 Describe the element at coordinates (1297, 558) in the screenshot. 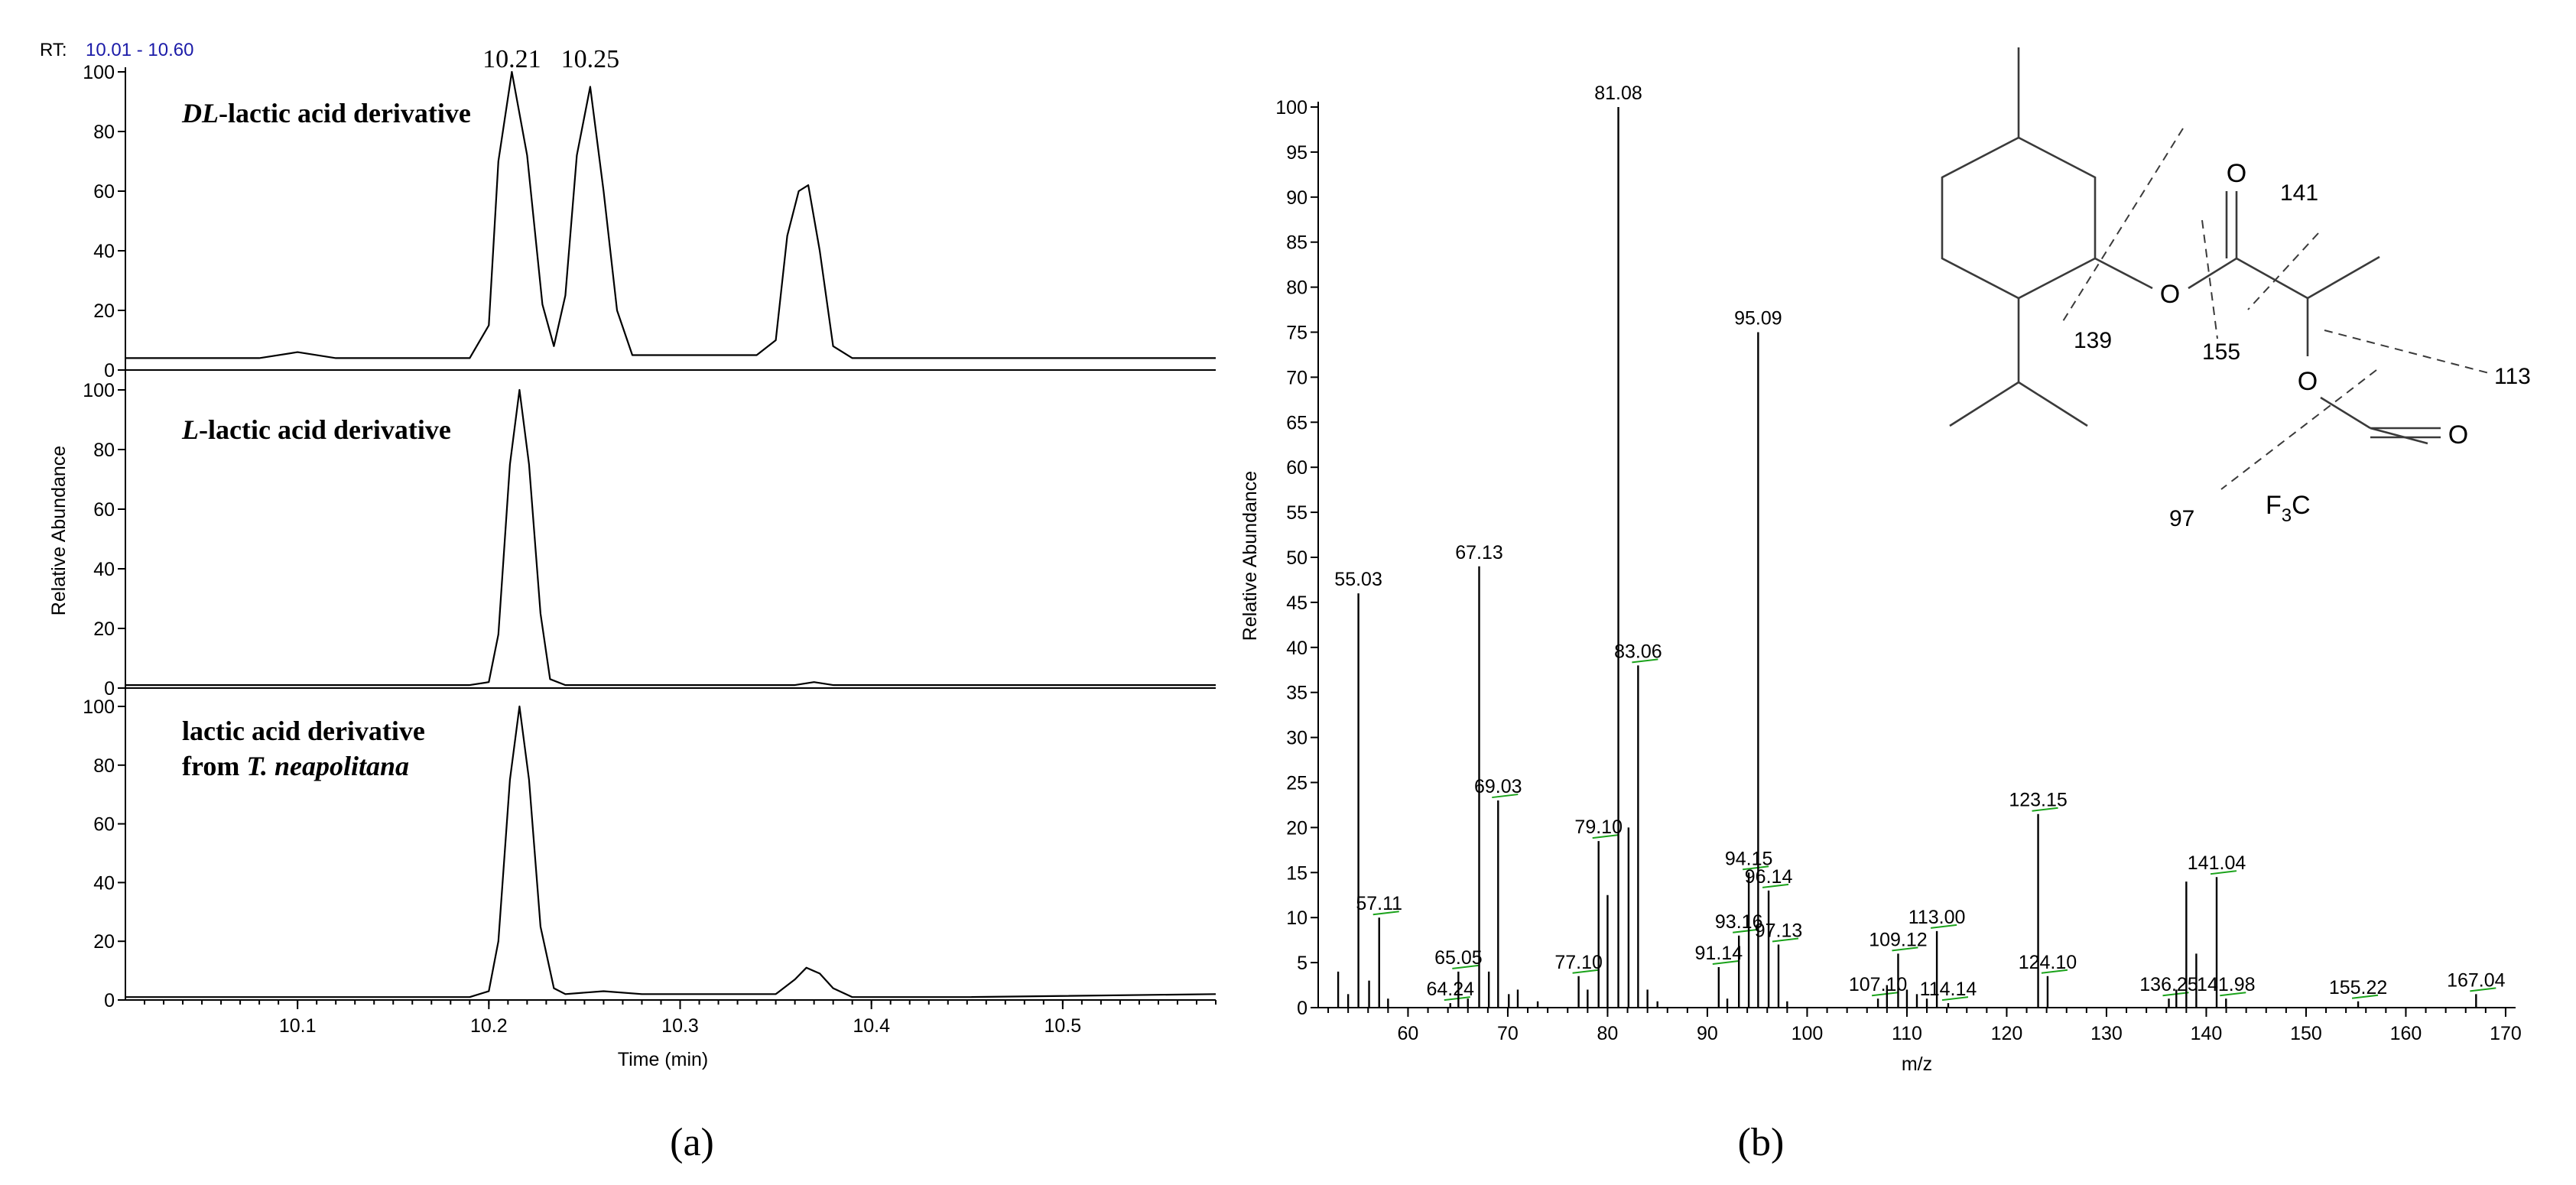

I see `y-tick-label-b: 50` at that location.